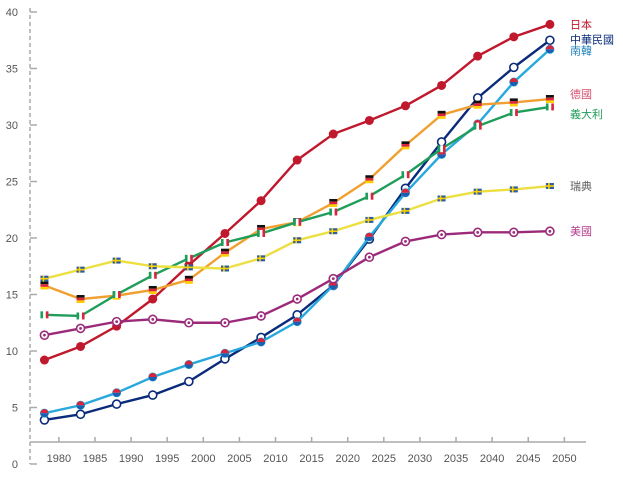 Image resolution: width=623 pixels, height=480 pixels. I want to click on x-tick-label: 2035, so click(456, 459).